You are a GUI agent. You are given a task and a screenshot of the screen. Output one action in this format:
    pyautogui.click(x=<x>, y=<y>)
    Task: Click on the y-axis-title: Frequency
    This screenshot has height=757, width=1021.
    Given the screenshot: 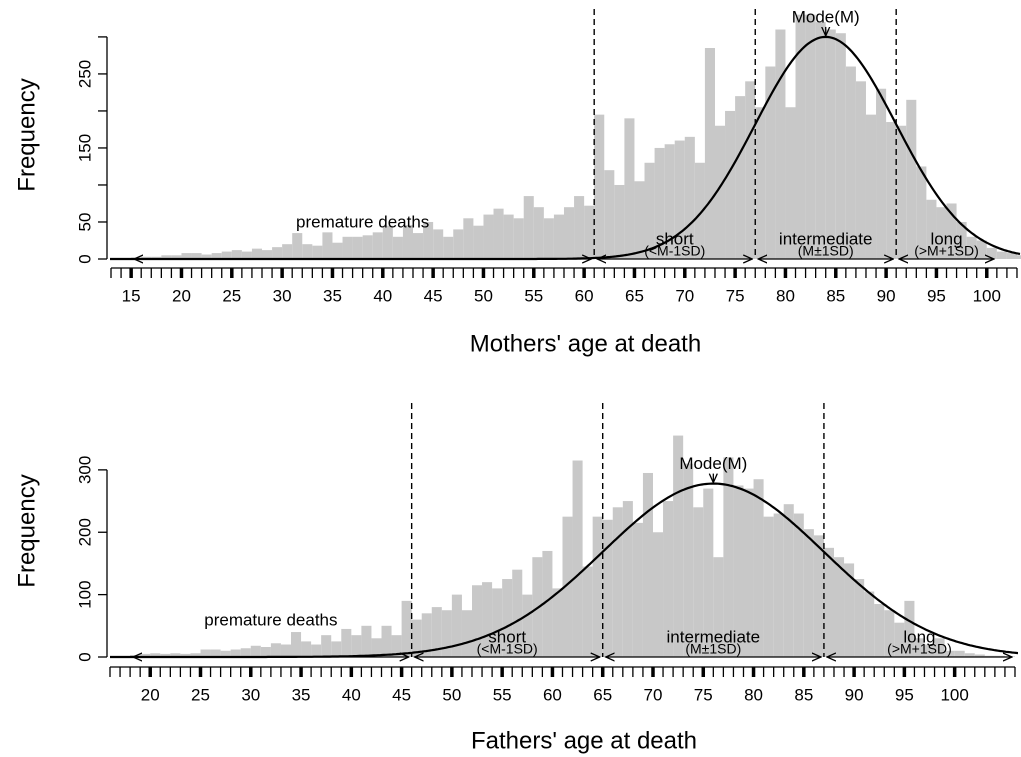 What is the action you would take?
    pyautogui.click(x=26, y=134)
    